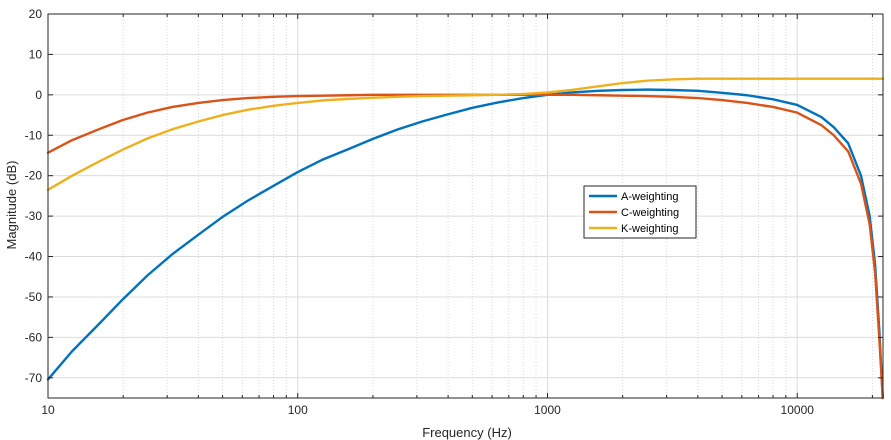 The height and width of the screenshot is (440, 891). I want to click on y-tick-label: 10, so click(36, 54).